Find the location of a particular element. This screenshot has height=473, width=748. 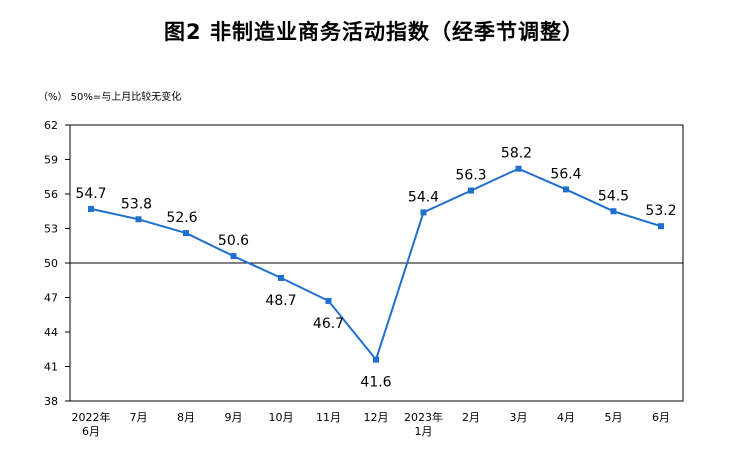

y-tick-label: 53 is located at coordinates (51, 229).